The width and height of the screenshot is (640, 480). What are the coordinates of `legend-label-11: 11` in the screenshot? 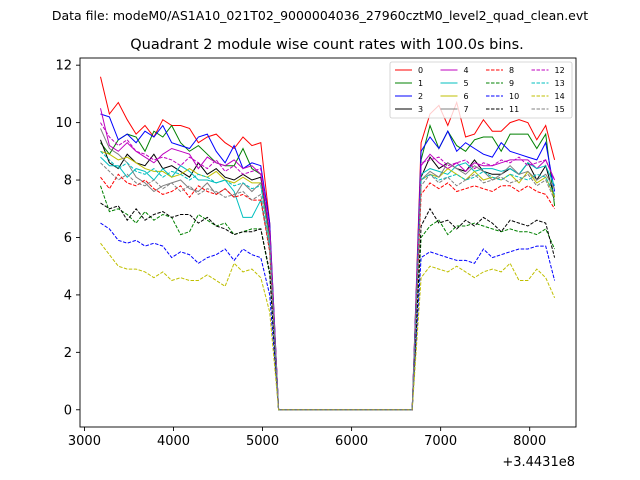 It's located at (514, 109).